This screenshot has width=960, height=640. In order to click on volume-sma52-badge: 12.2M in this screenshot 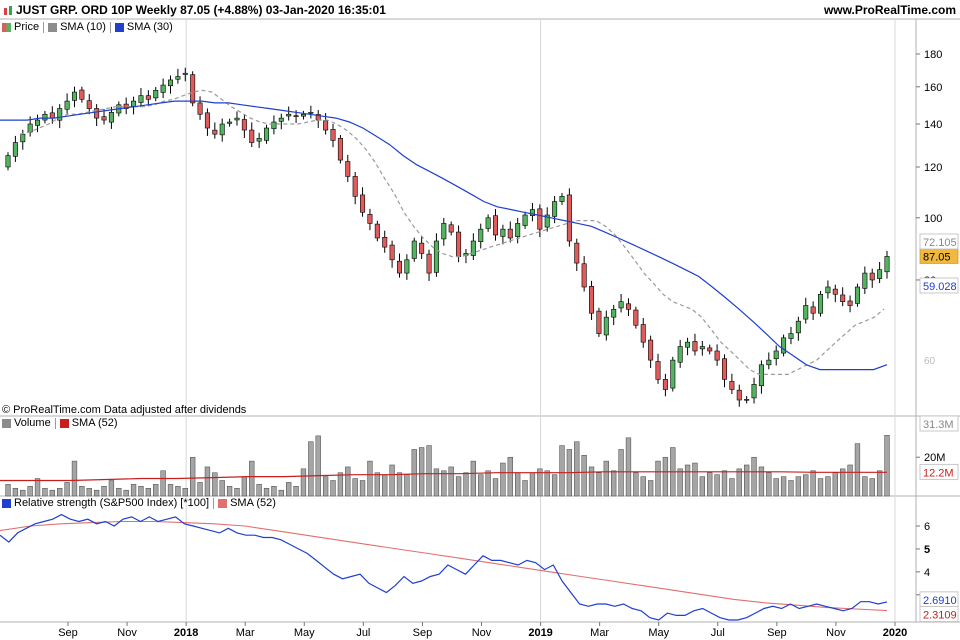, I will do `click(939, 471)`.